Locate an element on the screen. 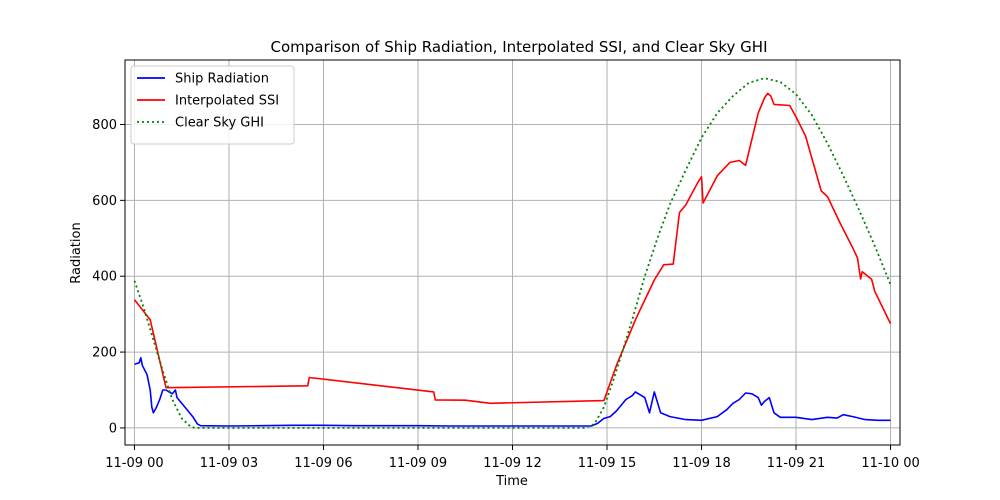 Image resolution: width=1000 pixels, height=500 pixels. legend-label: Interpolated SSI is located at coordinates (227, 101).